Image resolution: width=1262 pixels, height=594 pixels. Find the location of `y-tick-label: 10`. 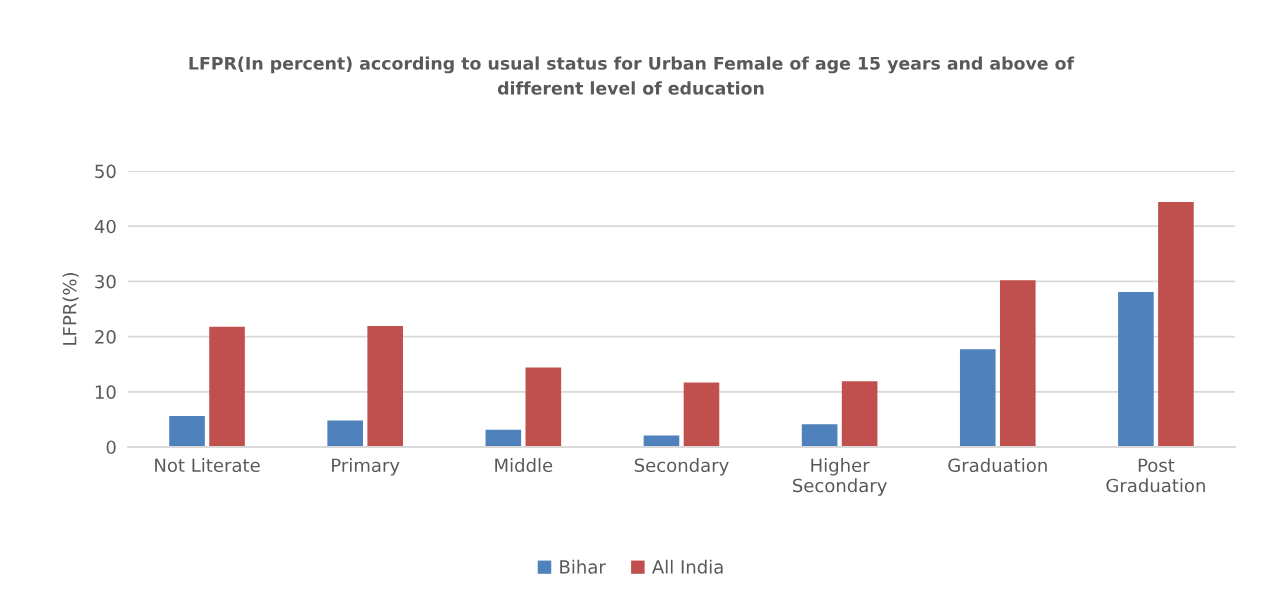

y-tick-label: 10 is located at coordinates (105, 392).